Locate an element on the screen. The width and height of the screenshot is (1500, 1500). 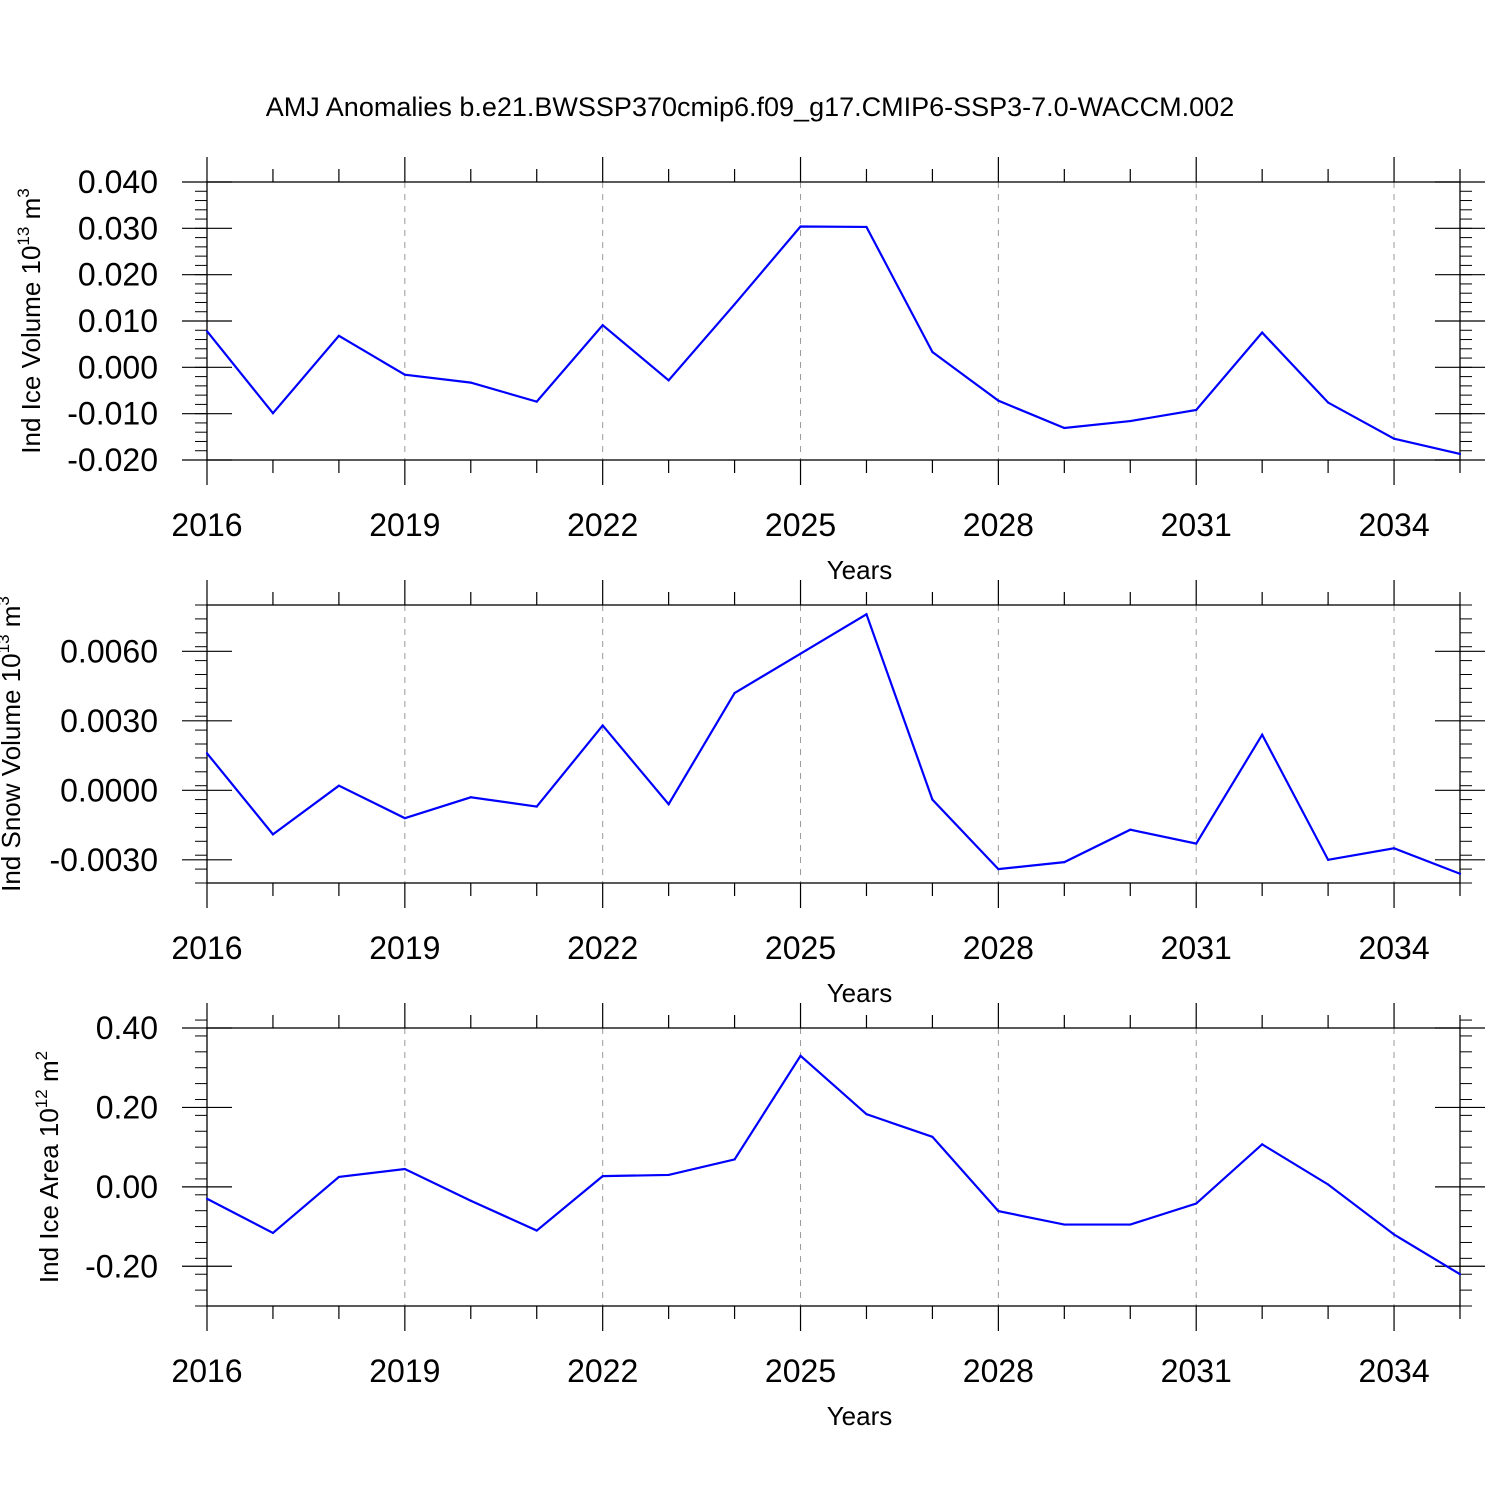
y-tick-label: 0.010 is located at coordinates (118, 321).